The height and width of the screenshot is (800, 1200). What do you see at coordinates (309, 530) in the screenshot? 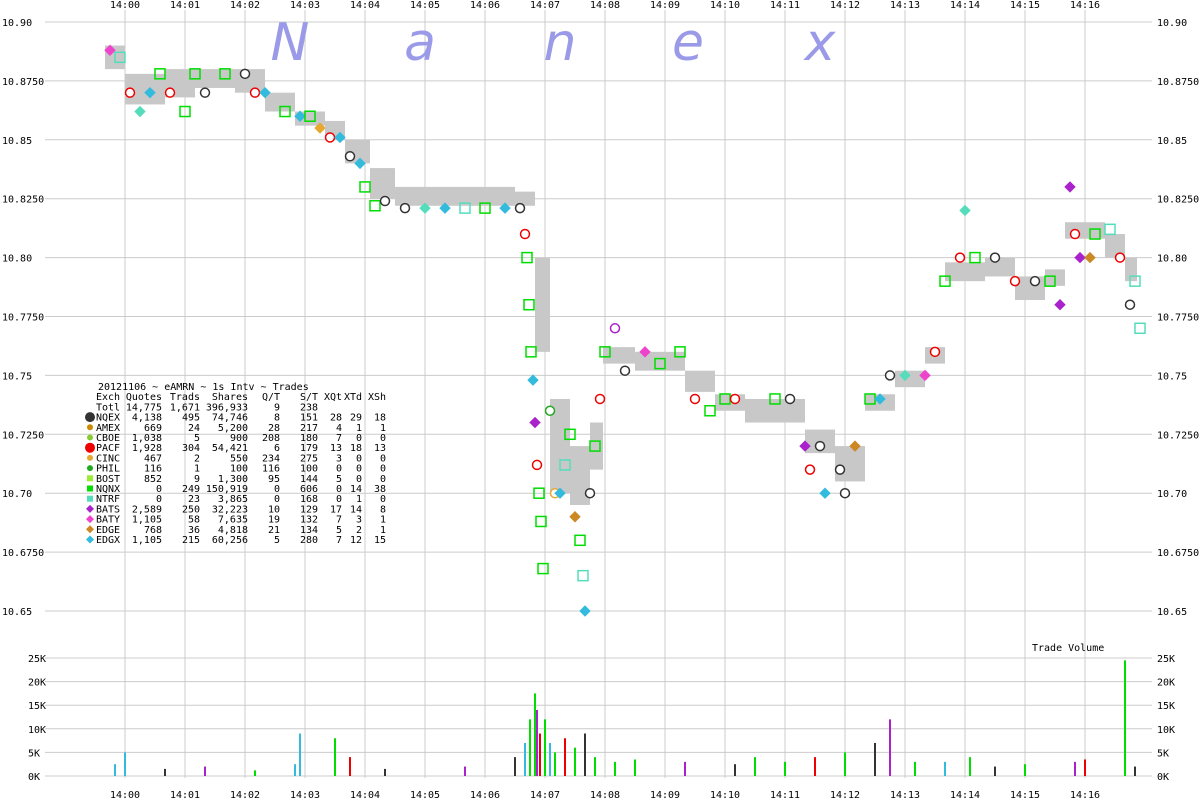
I see `legend-cell: 134` at bounding box center [309, 530].